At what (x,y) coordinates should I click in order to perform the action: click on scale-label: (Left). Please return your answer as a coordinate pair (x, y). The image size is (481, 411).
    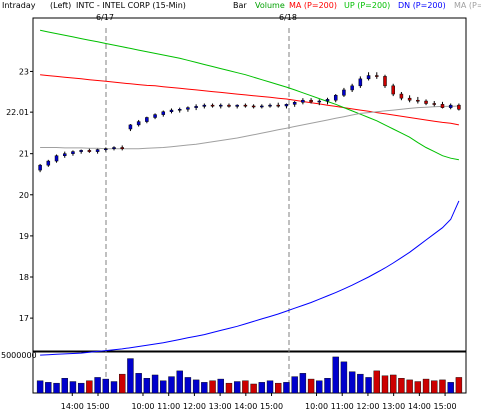
    Looking at the image, I should click on (60, 5).